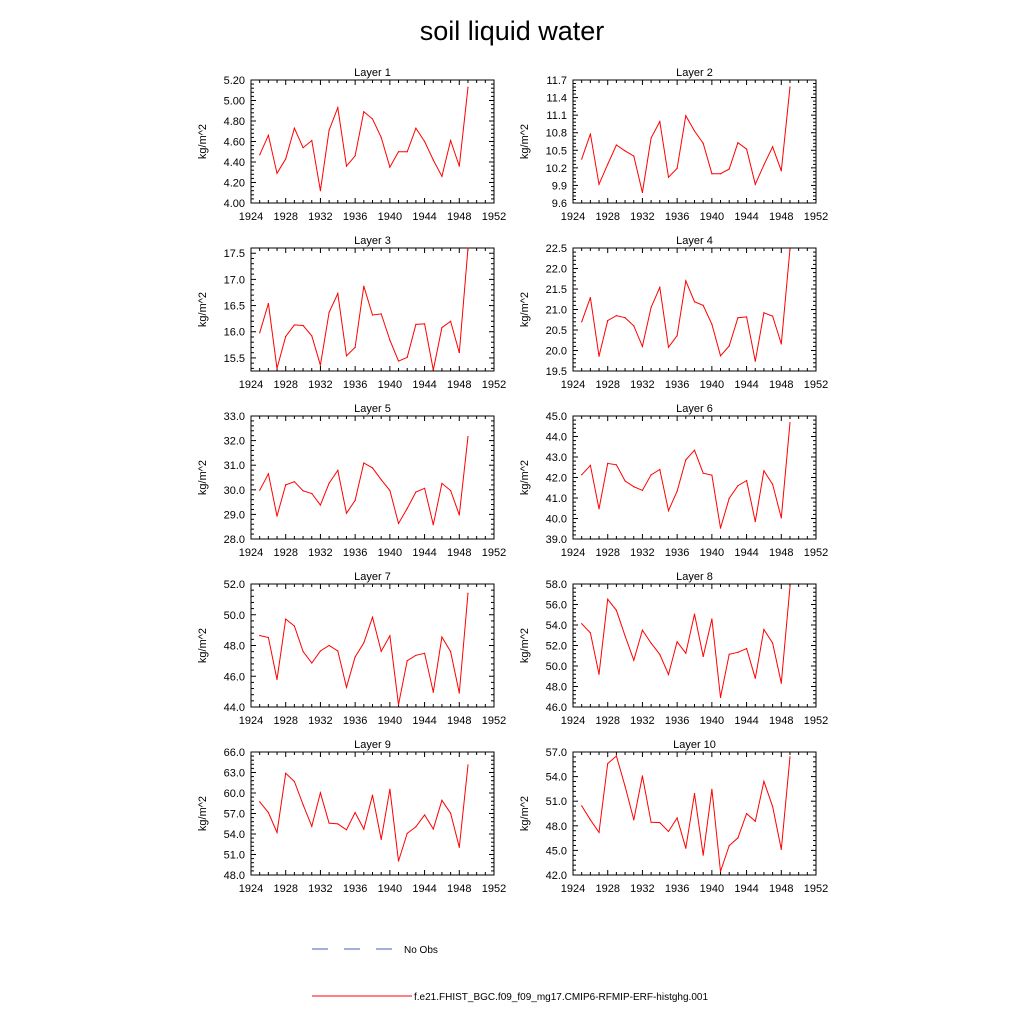  I want to click on y-tick-label: 44.0, so click(234, 708).